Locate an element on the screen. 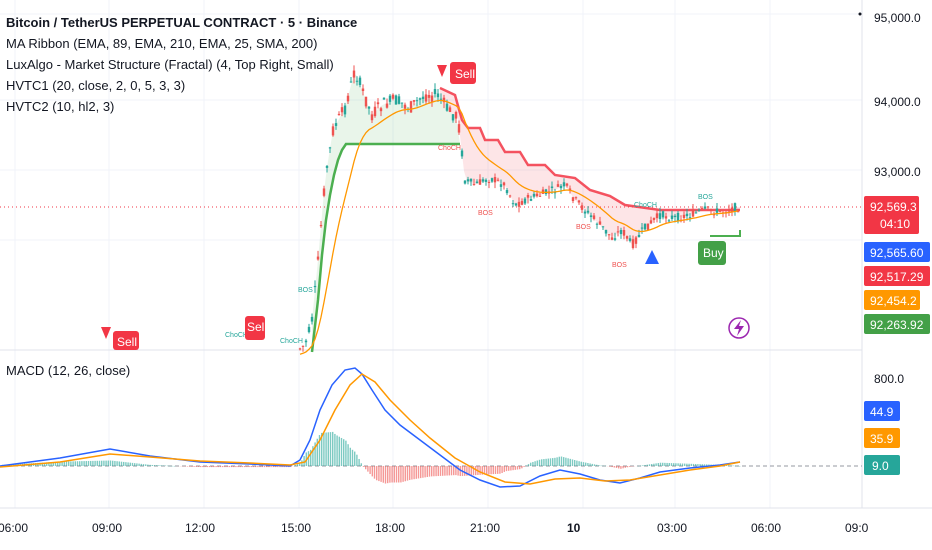  time-label: 15:00 is located at coordinates (296, 528).